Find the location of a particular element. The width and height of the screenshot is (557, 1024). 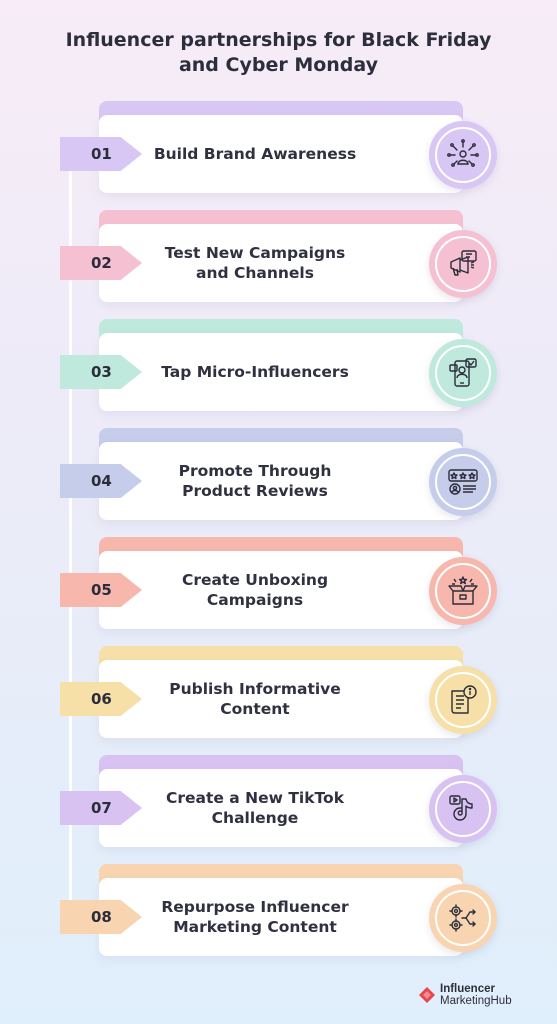

logo-line-2: MarketingHub is located at coordinates (476, 1001).